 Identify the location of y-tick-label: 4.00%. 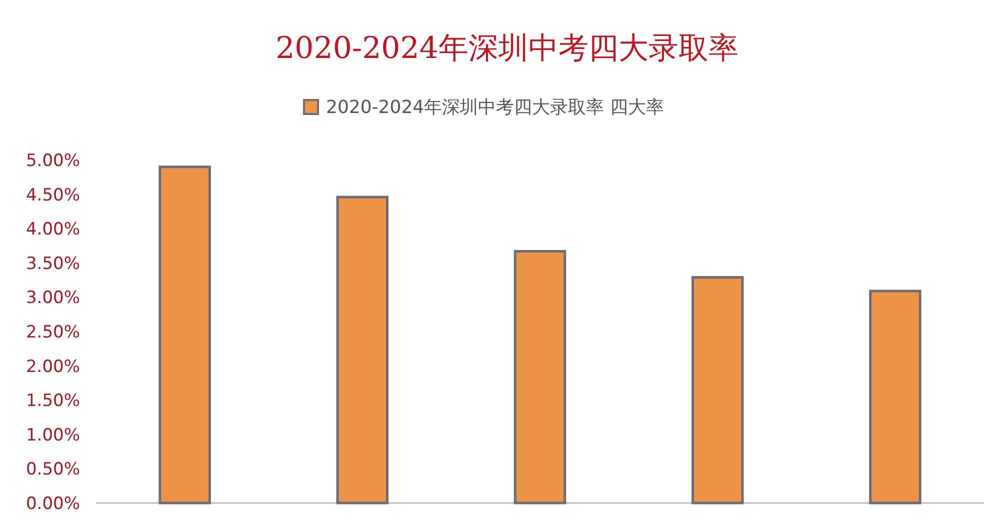
(53, 230).